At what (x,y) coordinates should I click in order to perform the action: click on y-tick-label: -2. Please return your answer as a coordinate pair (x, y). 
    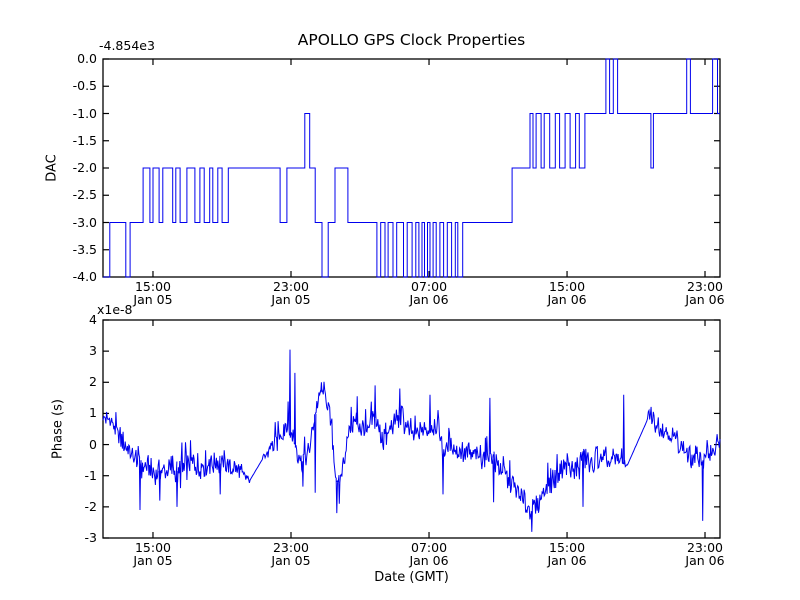
    Looking at the image, I should click on (90, 506).